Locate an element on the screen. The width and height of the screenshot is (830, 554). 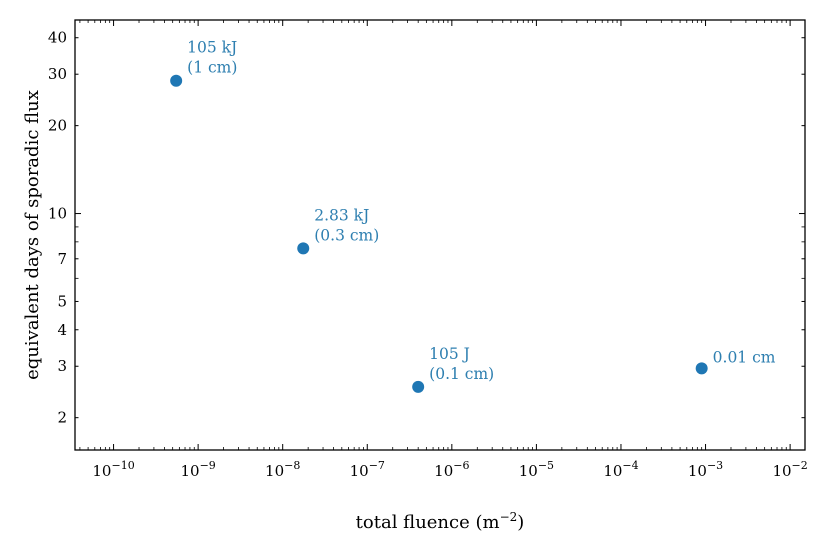
y-axis-label: equivalent days of sporadic flux is located at coordinates (32, 235).